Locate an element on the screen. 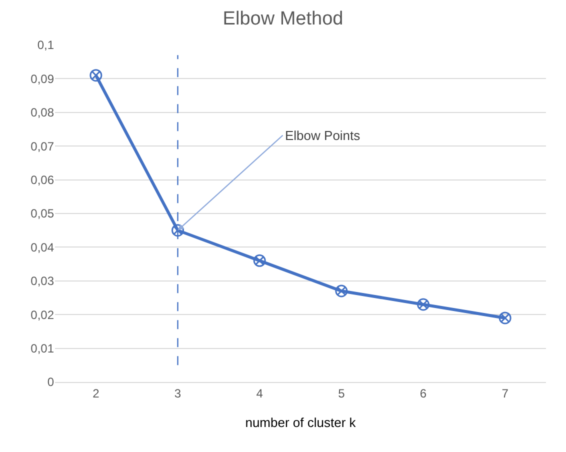 This screenshot has height=452, width=566. x-axis-title: number of cluster k is located at coordinates (300, 422).